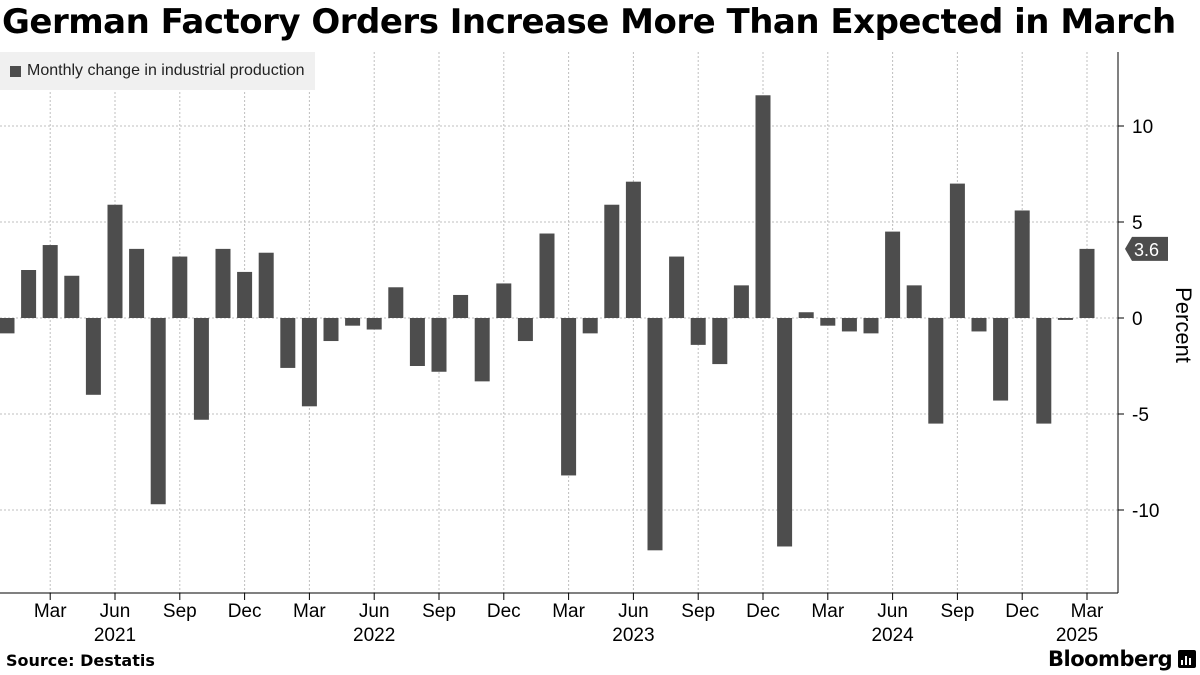 The height and width of the screenshot is (675, 1200). Describe the element at coordinates (15, 71) in the screenshot. I see `legend-swatch` at that location.